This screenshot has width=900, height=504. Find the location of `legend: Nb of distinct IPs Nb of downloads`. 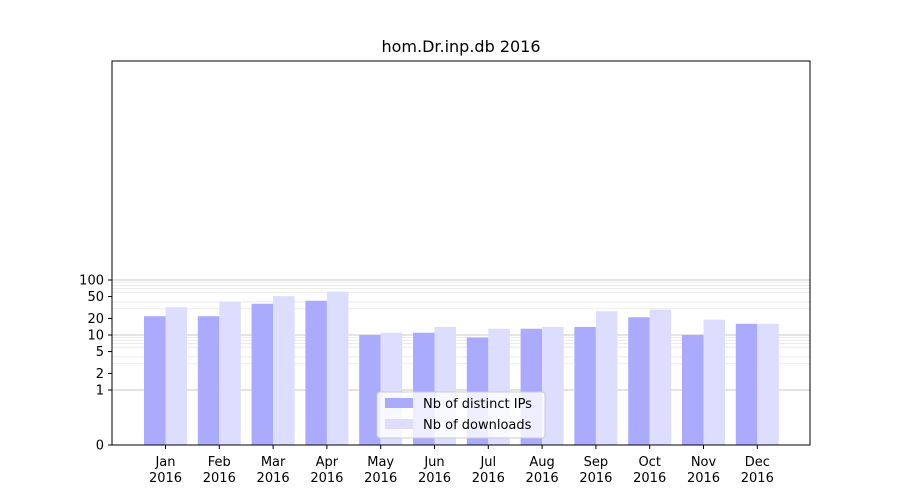

legend: Nb of distinct IPs Nb of downloads is located at coordinates (461, 415).